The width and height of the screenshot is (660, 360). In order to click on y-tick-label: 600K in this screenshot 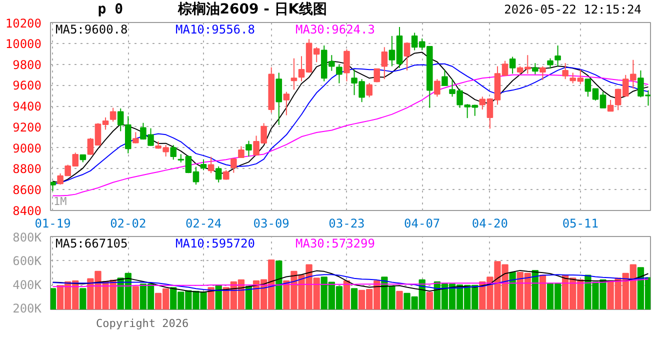, I will do `click(27, 261)`.